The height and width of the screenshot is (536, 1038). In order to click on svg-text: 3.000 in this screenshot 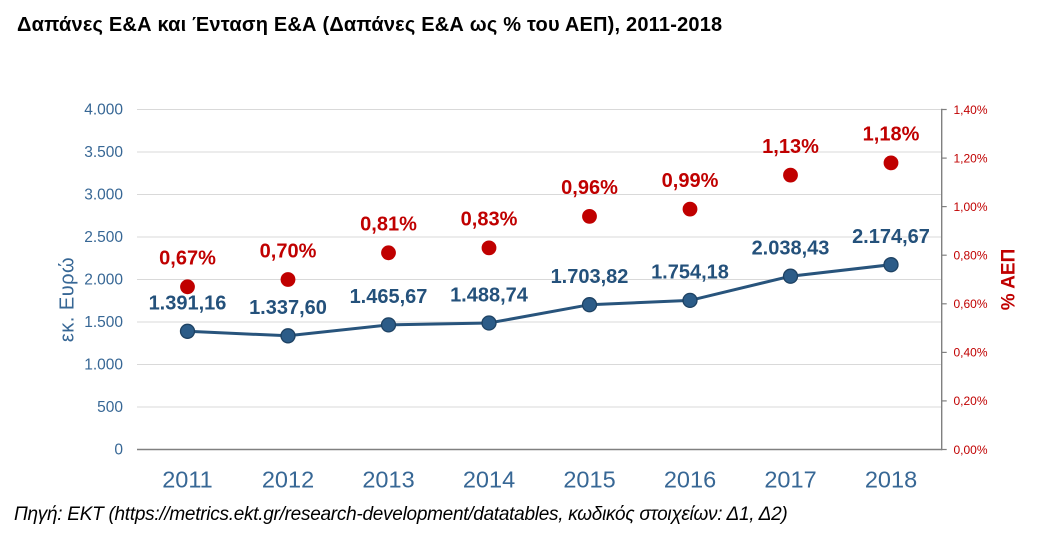, I will do `click(103, 195)`.